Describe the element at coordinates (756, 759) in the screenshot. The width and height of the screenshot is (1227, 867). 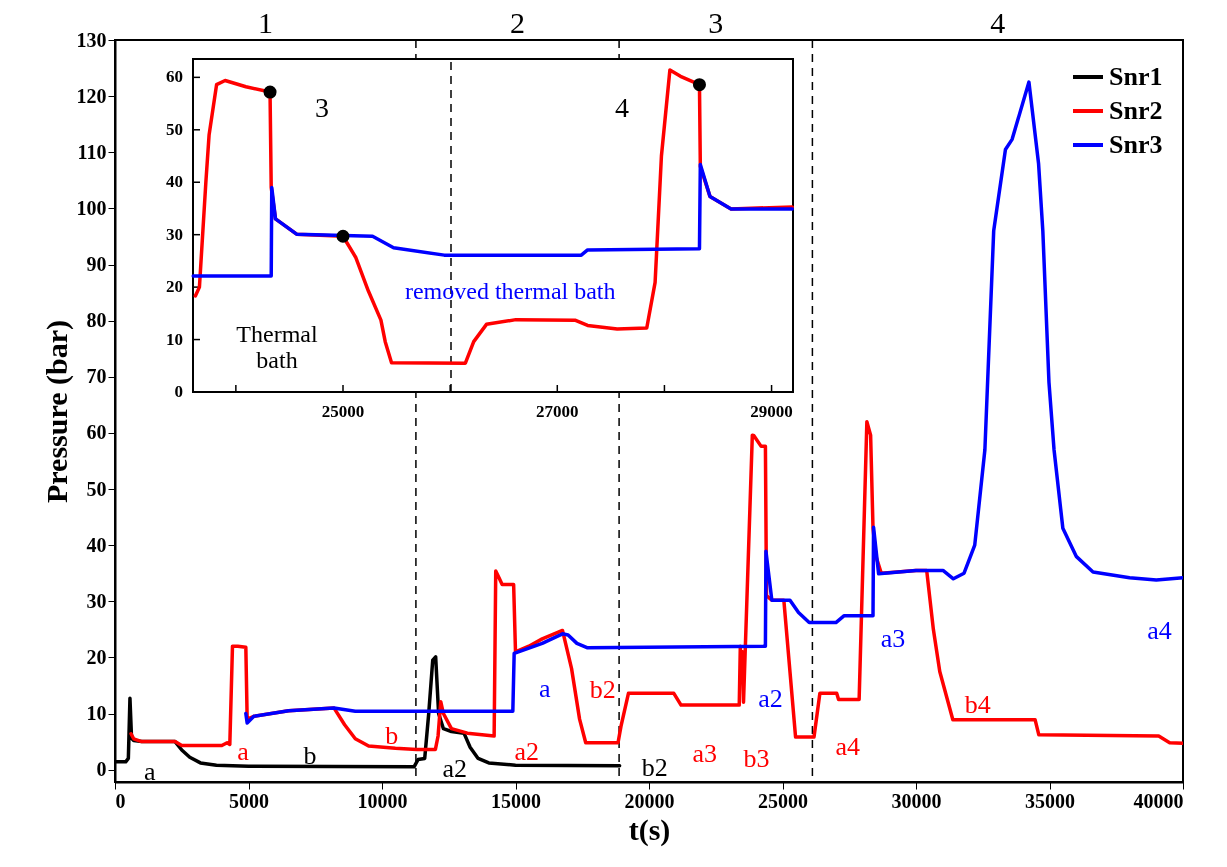
I see `annotation: b3` at that location.